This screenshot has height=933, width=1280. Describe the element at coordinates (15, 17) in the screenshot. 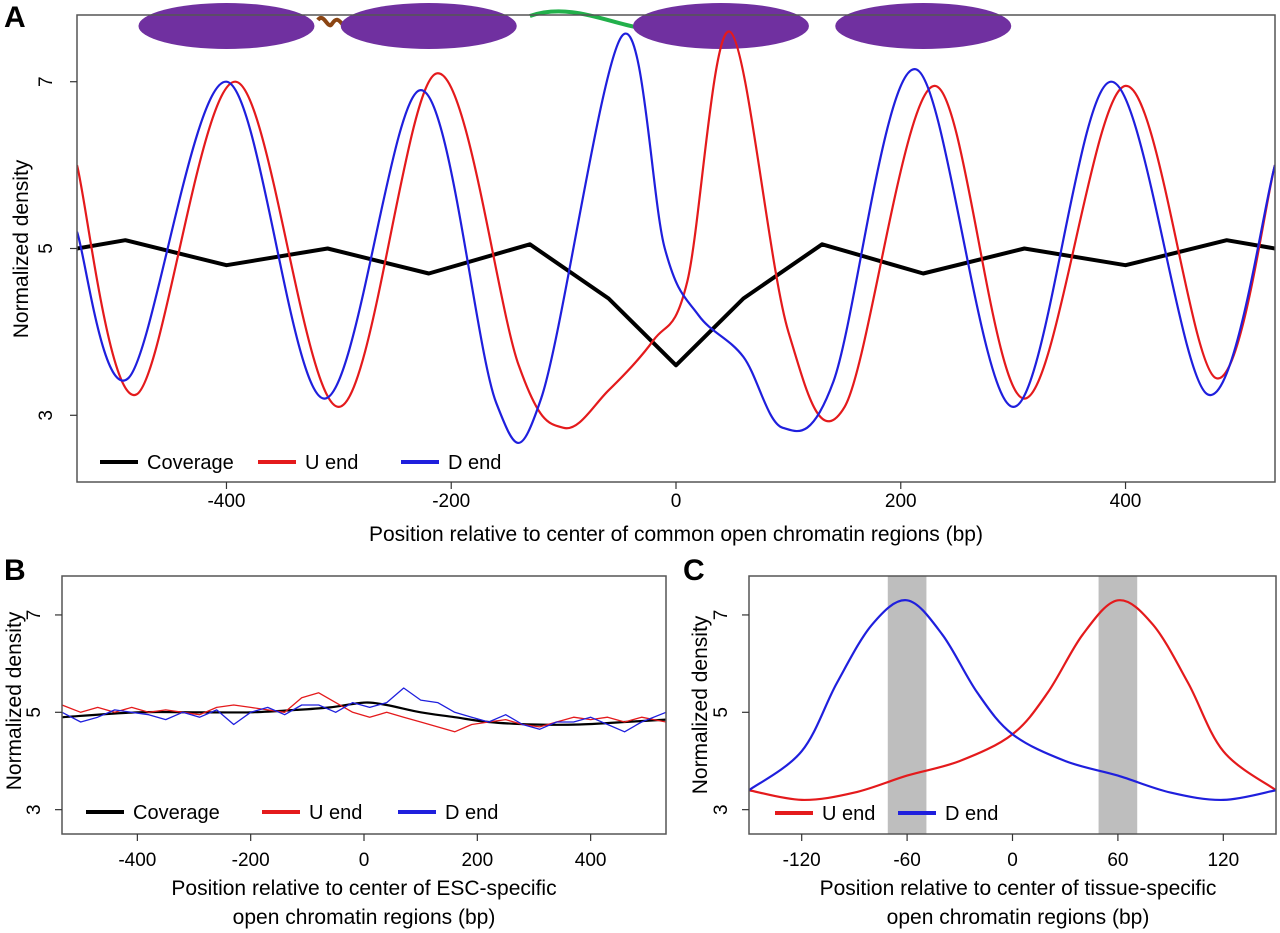

I see `panel-a-letter: A` at that location.